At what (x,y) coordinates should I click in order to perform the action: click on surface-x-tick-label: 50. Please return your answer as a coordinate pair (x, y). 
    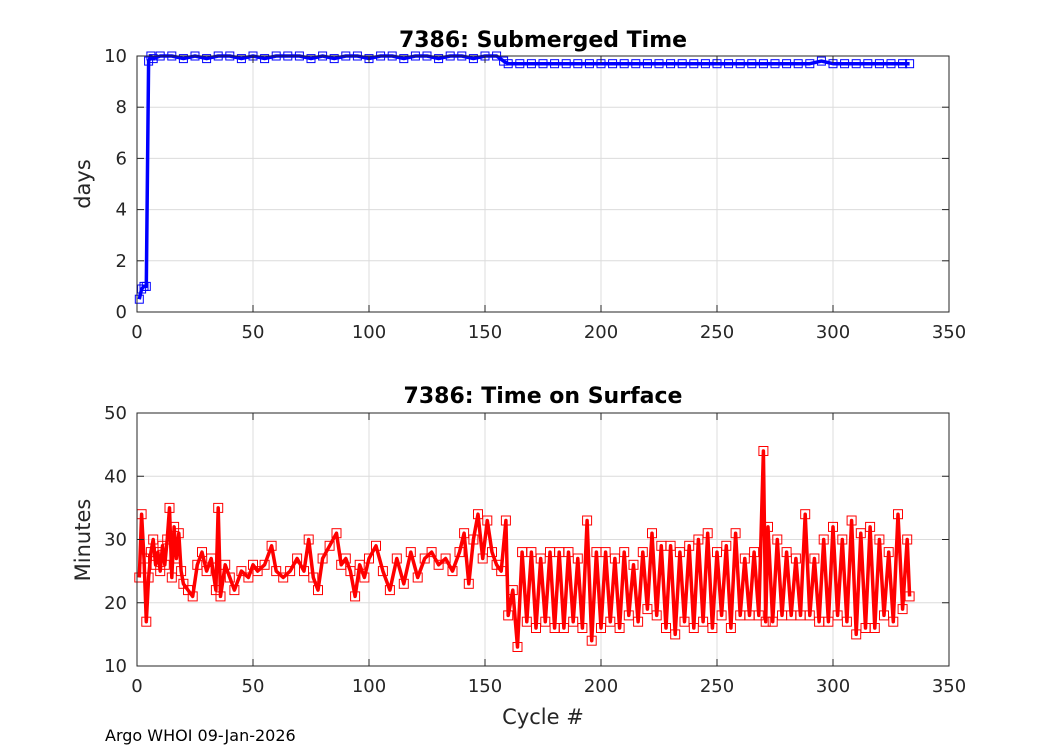
    Looking at the image, I should click on (253, 686).